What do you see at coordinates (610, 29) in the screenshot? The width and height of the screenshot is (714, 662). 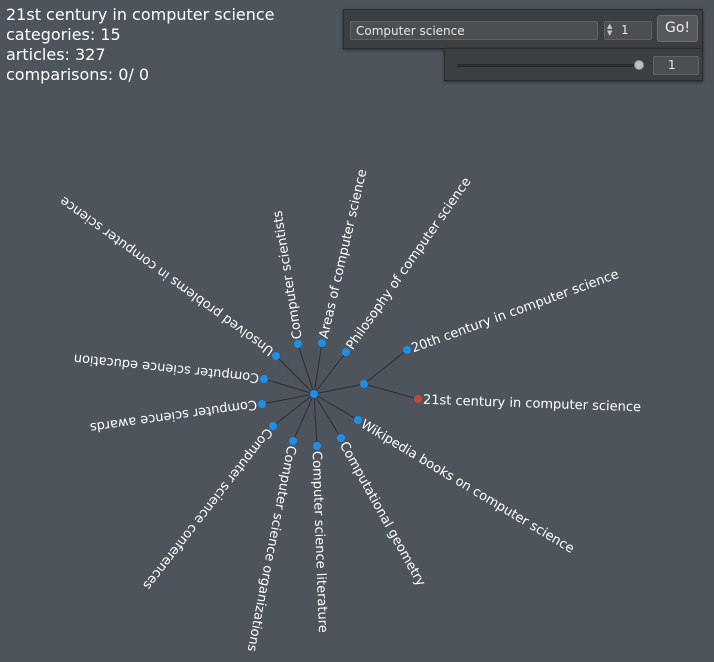 I see `spin-arrows-icon: ▲ ▼` at bounding box center [610, 29].